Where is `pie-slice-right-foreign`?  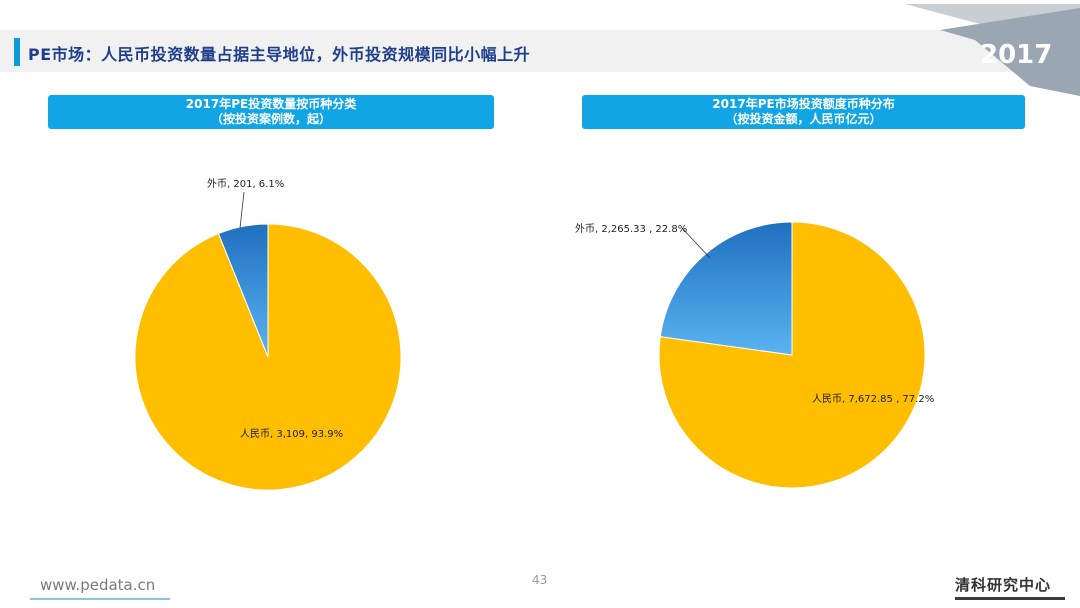 pie-slice-right-foreign is located at coordinates (726, 288).